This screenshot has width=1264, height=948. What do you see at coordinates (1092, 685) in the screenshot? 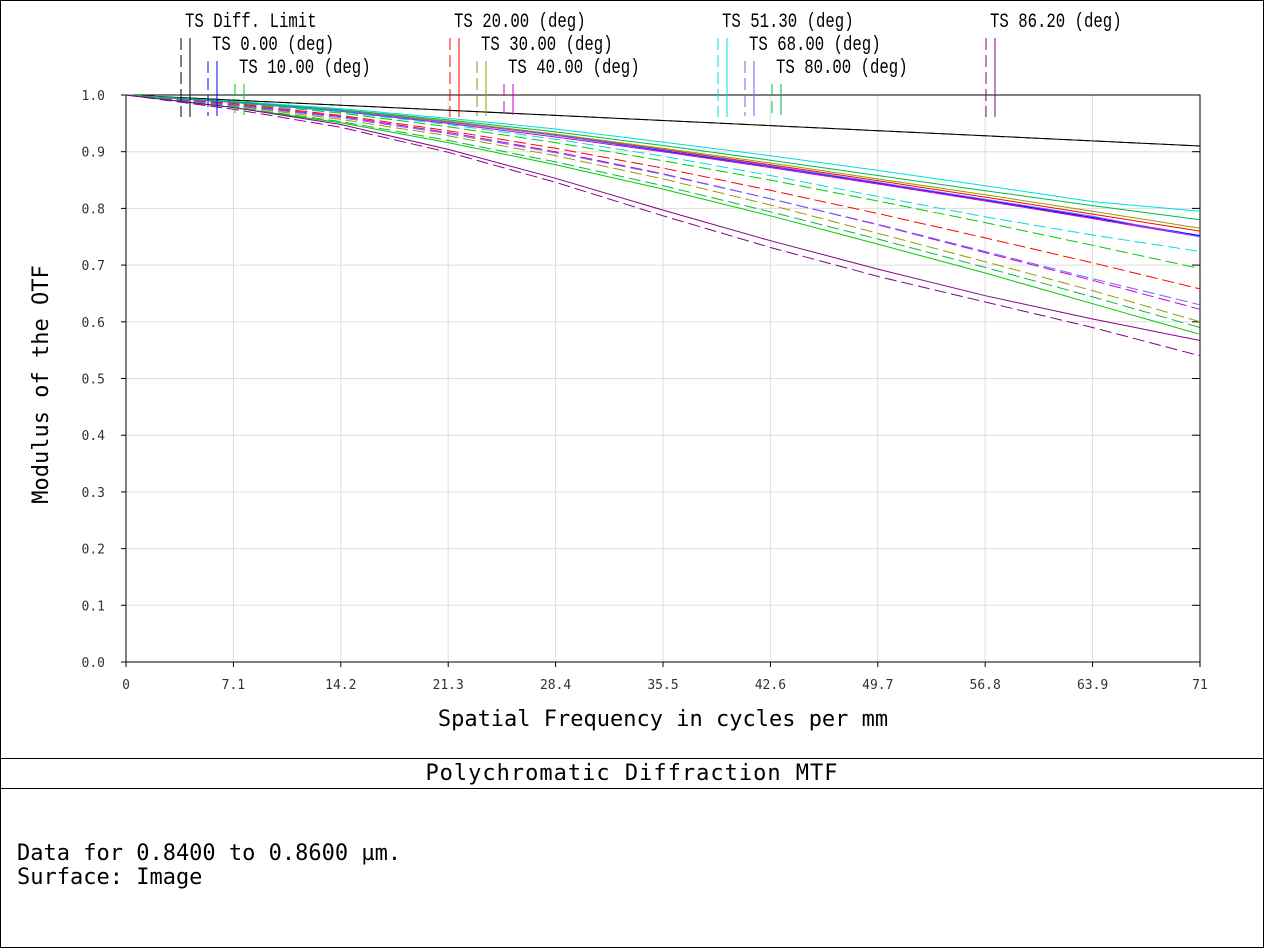
I see `x-tick-label: 63.9` at bounding box center [1092, 685].